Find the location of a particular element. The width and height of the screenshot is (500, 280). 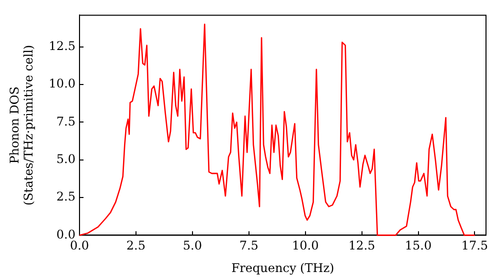

x-tick-label: 17.5 is located at coordinates (474, 245).